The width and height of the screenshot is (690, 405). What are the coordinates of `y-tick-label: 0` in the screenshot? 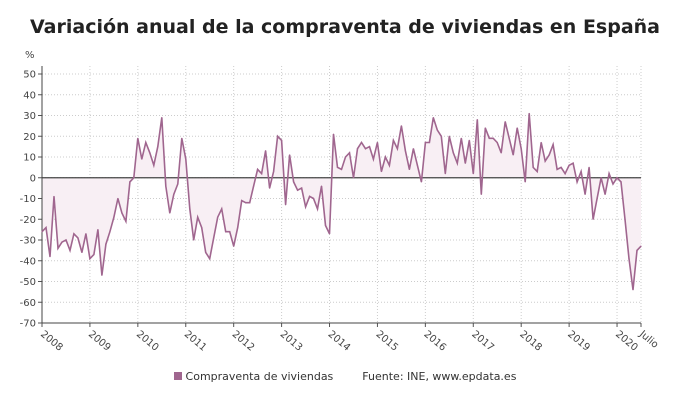 It's located at (33, 178).